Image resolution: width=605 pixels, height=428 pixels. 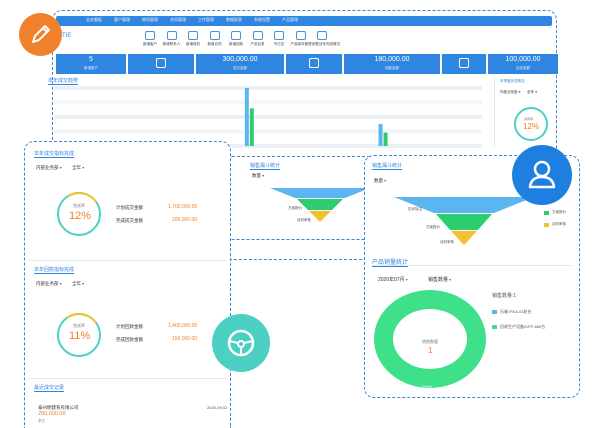 I want to click on catalog-icon, so click(x=257, y=35).